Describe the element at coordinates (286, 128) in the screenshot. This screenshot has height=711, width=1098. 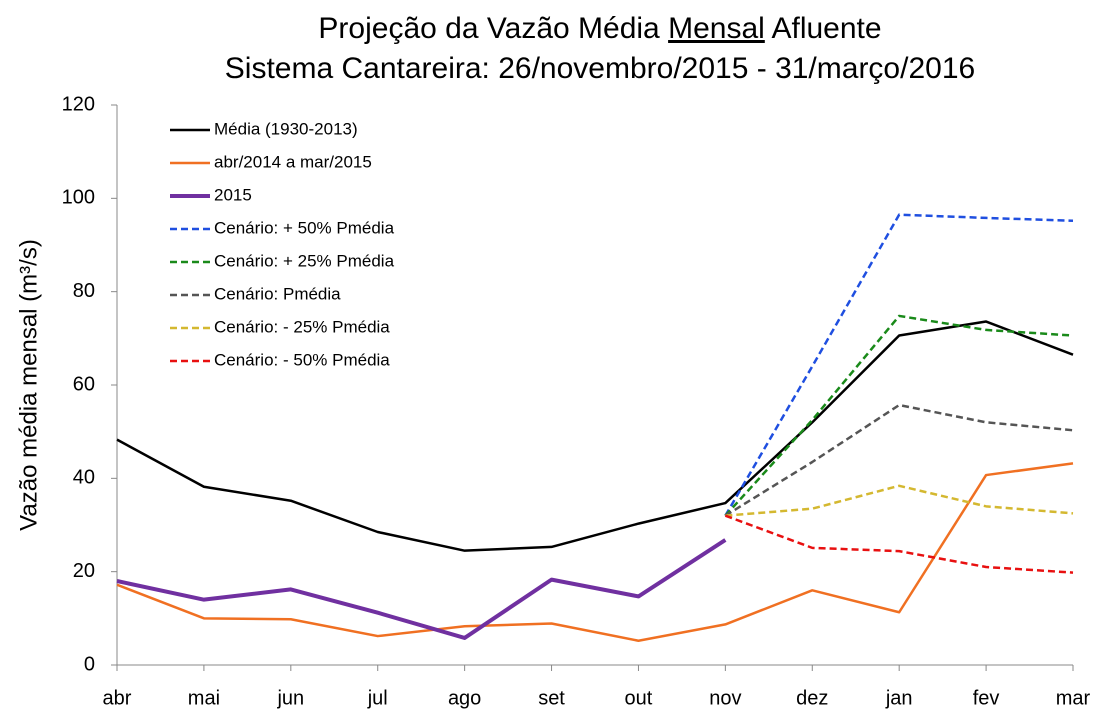
I see `legend-label: Média (1930-2013)` at that location.